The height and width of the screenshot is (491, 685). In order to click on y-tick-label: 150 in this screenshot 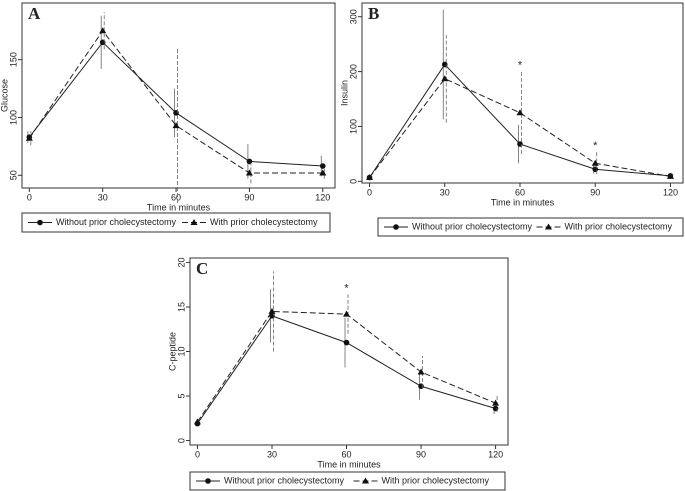, I will do `click(13, 59)`.